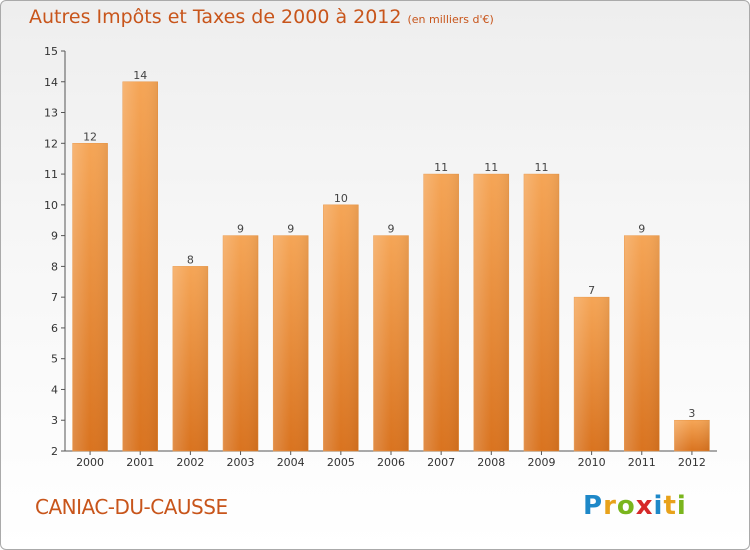 This screenshot has width=750, height=550. I want to click on y-tick-label: 7, so click(54, 297).